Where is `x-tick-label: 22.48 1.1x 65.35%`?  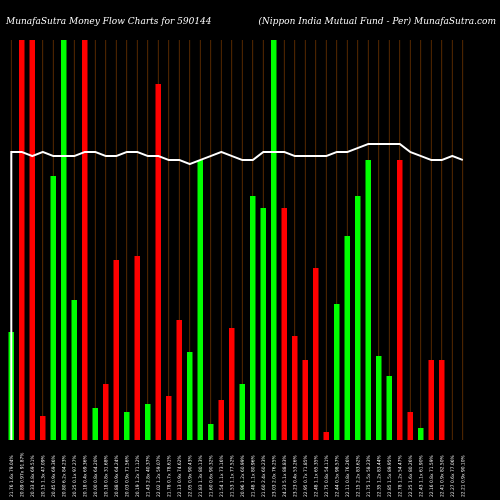
x-tick-label: 22.48 1.1x 65.35% is located at coordinates (316, 476).